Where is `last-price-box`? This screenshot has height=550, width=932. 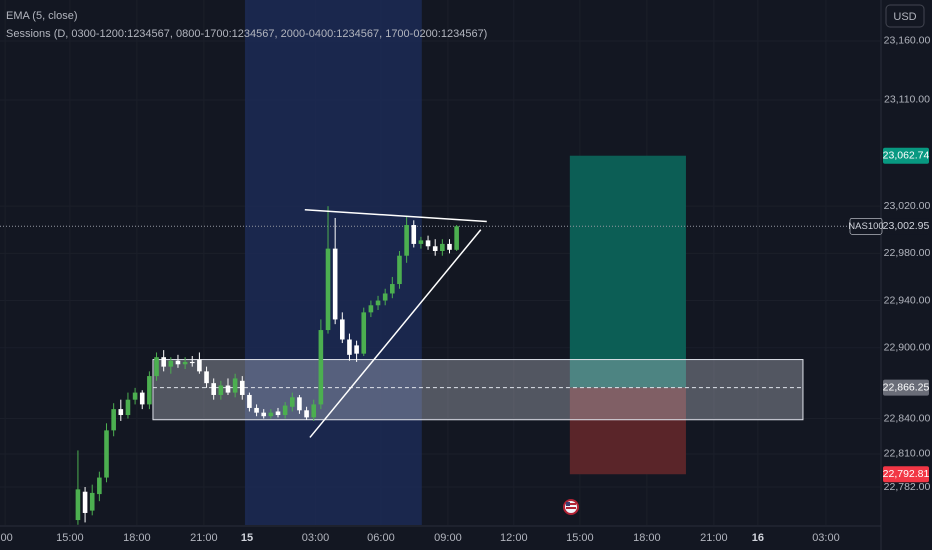
last-price-box is located at coordinates (906, 226).